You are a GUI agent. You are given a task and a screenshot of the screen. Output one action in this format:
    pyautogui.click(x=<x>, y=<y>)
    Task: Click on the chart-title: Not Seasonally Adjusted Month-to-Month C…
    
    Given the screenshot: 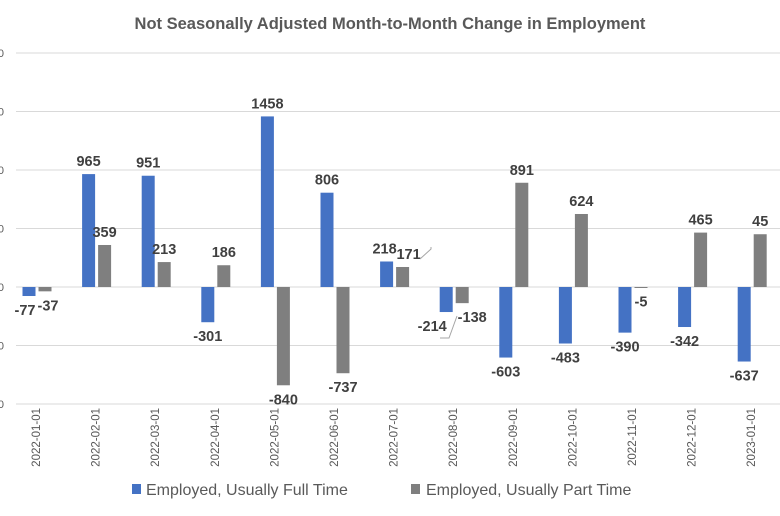 What is the action you would take?
    pyautogui.click(x=390, y=24)
    